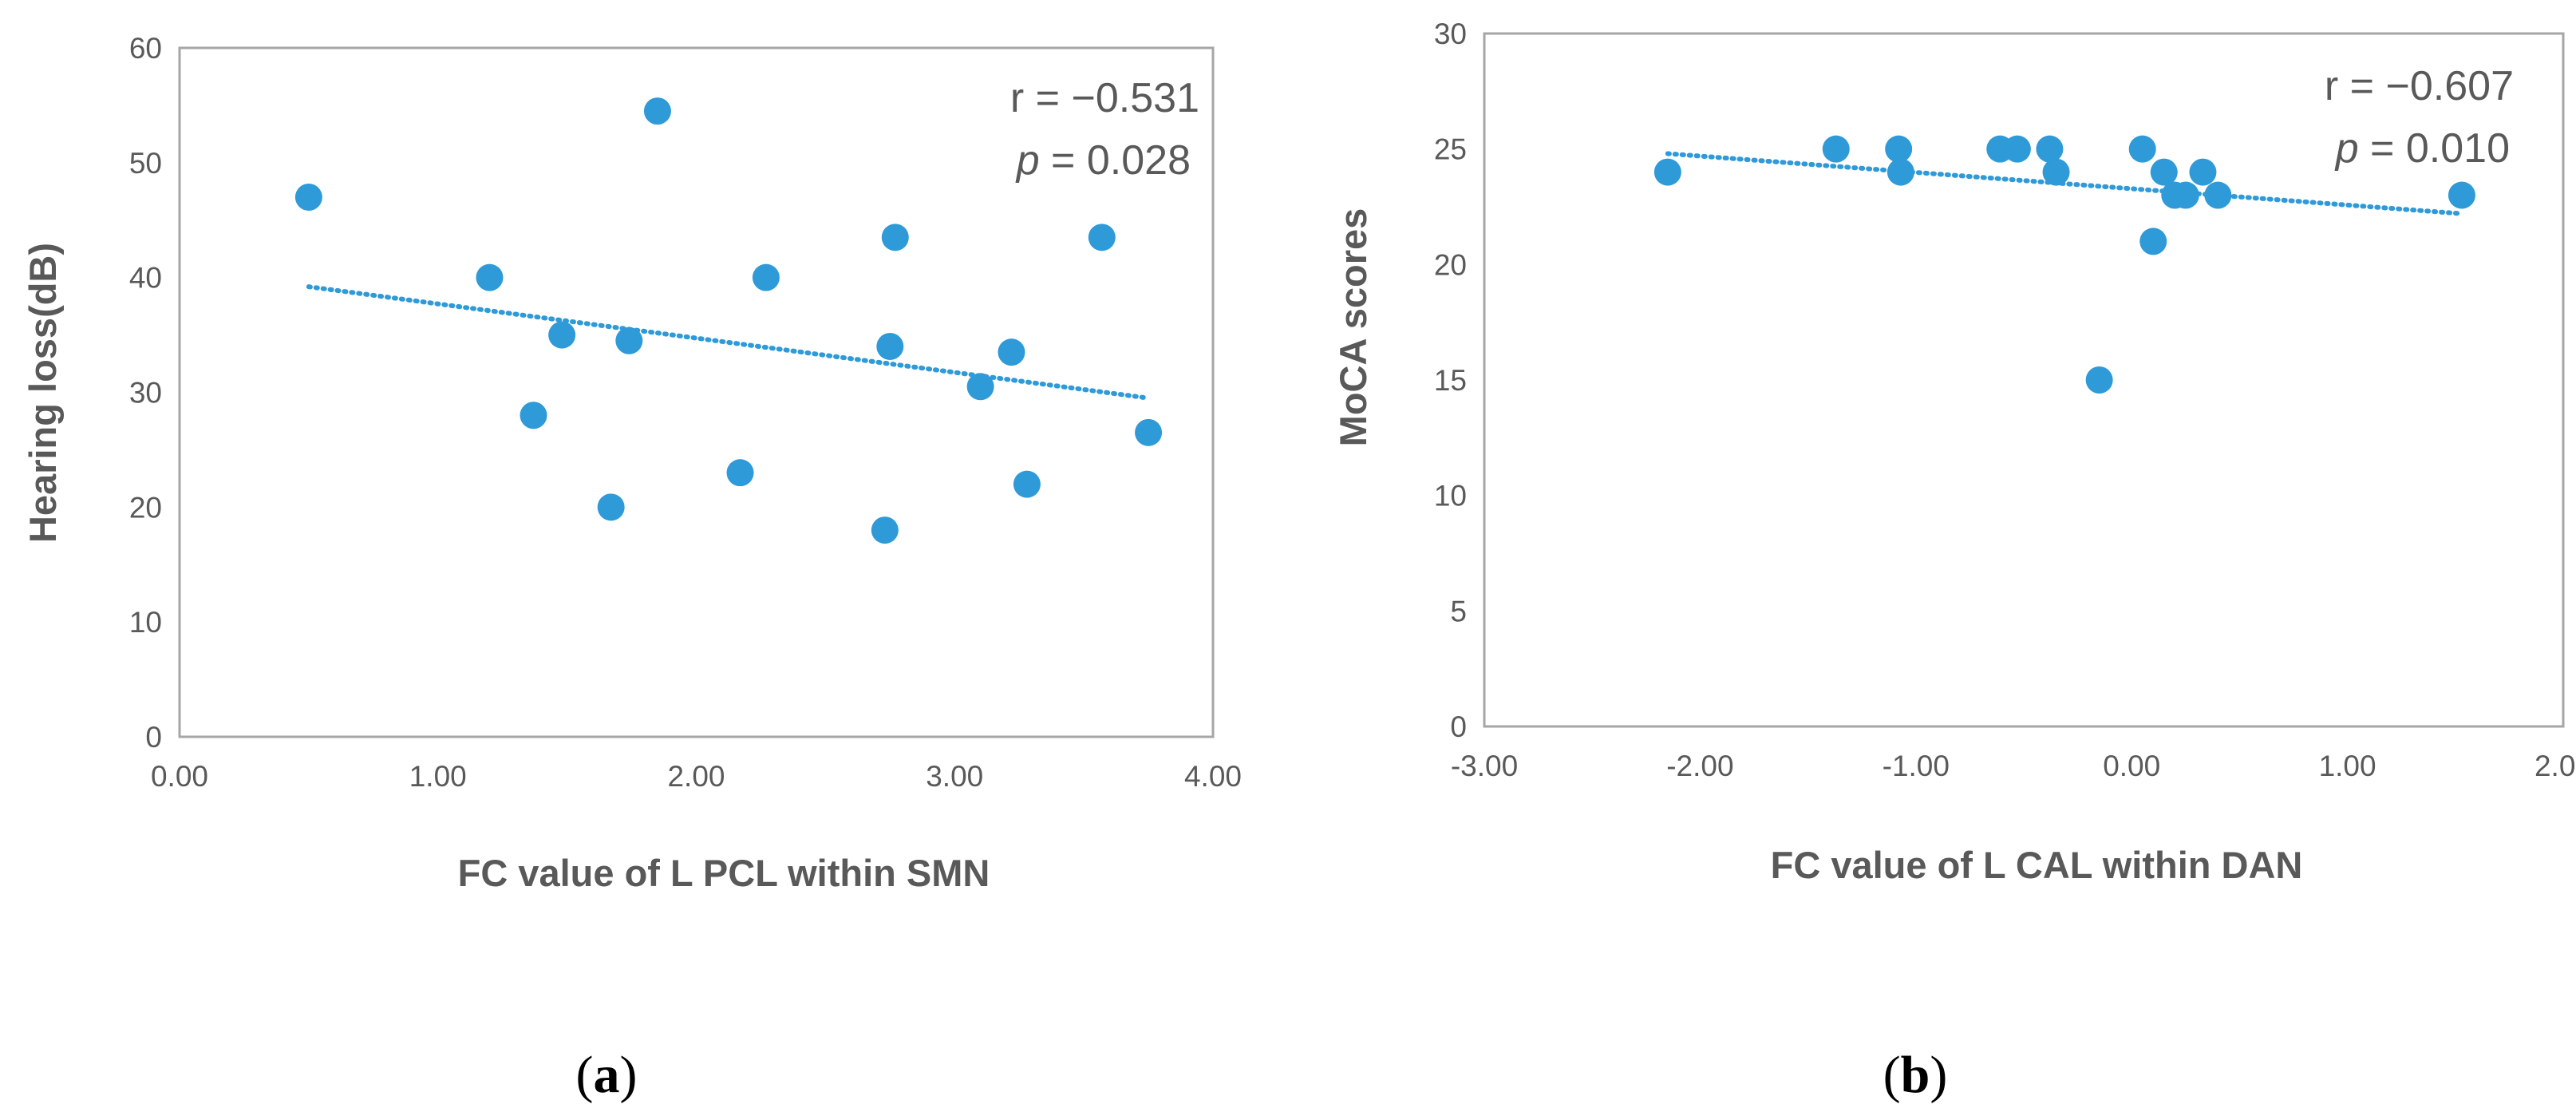  I want to click on x-tick-label: -1.00, so click(1916, 766).